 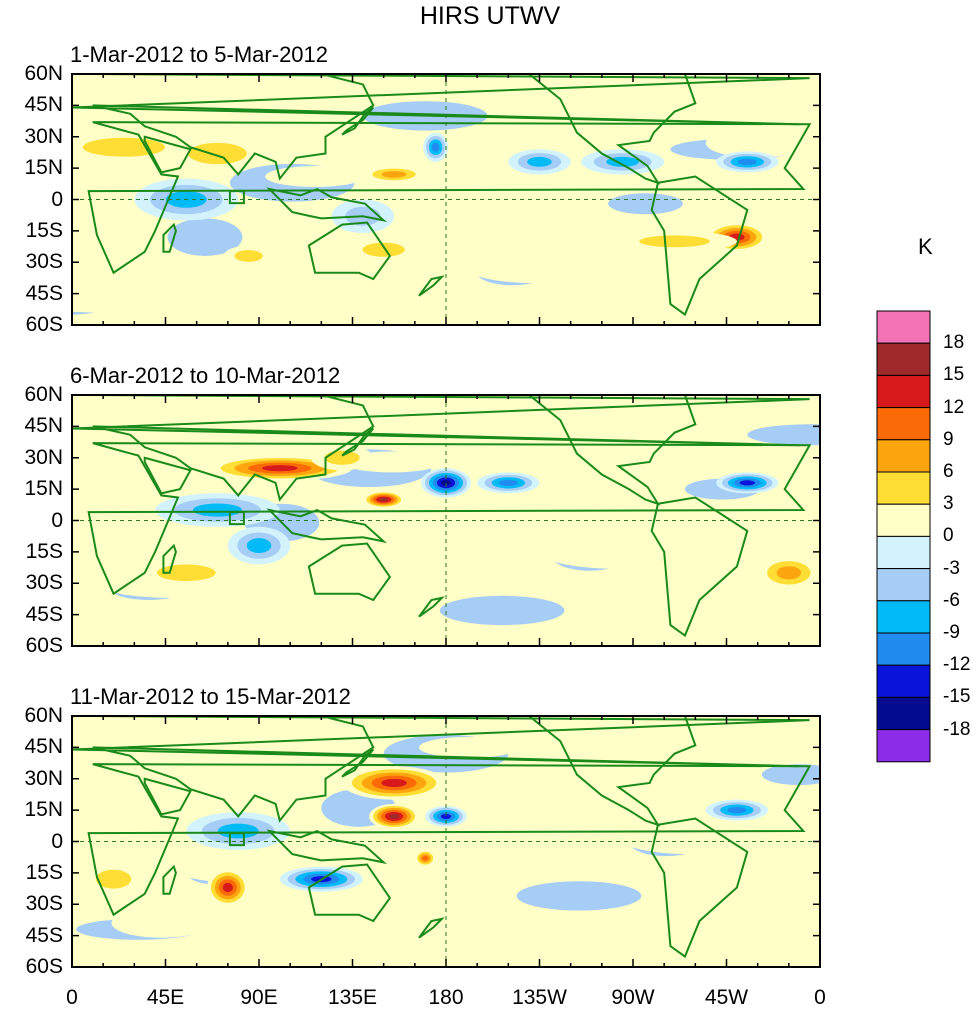 I want to click on colorbar-unit: K, so click(x=925, y=246).